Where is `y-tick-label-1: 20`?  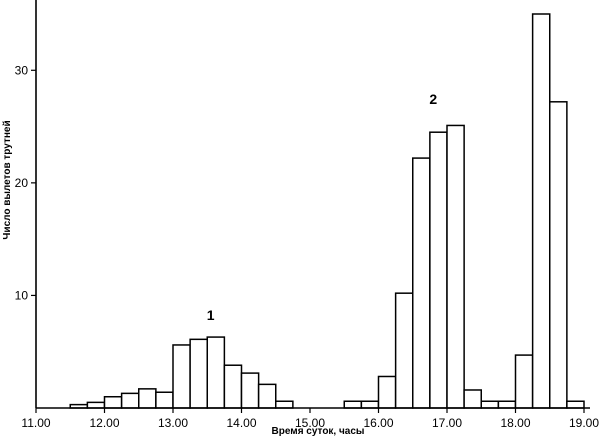 y-tick-label-1: 20 is located at coordinates (22, 183).